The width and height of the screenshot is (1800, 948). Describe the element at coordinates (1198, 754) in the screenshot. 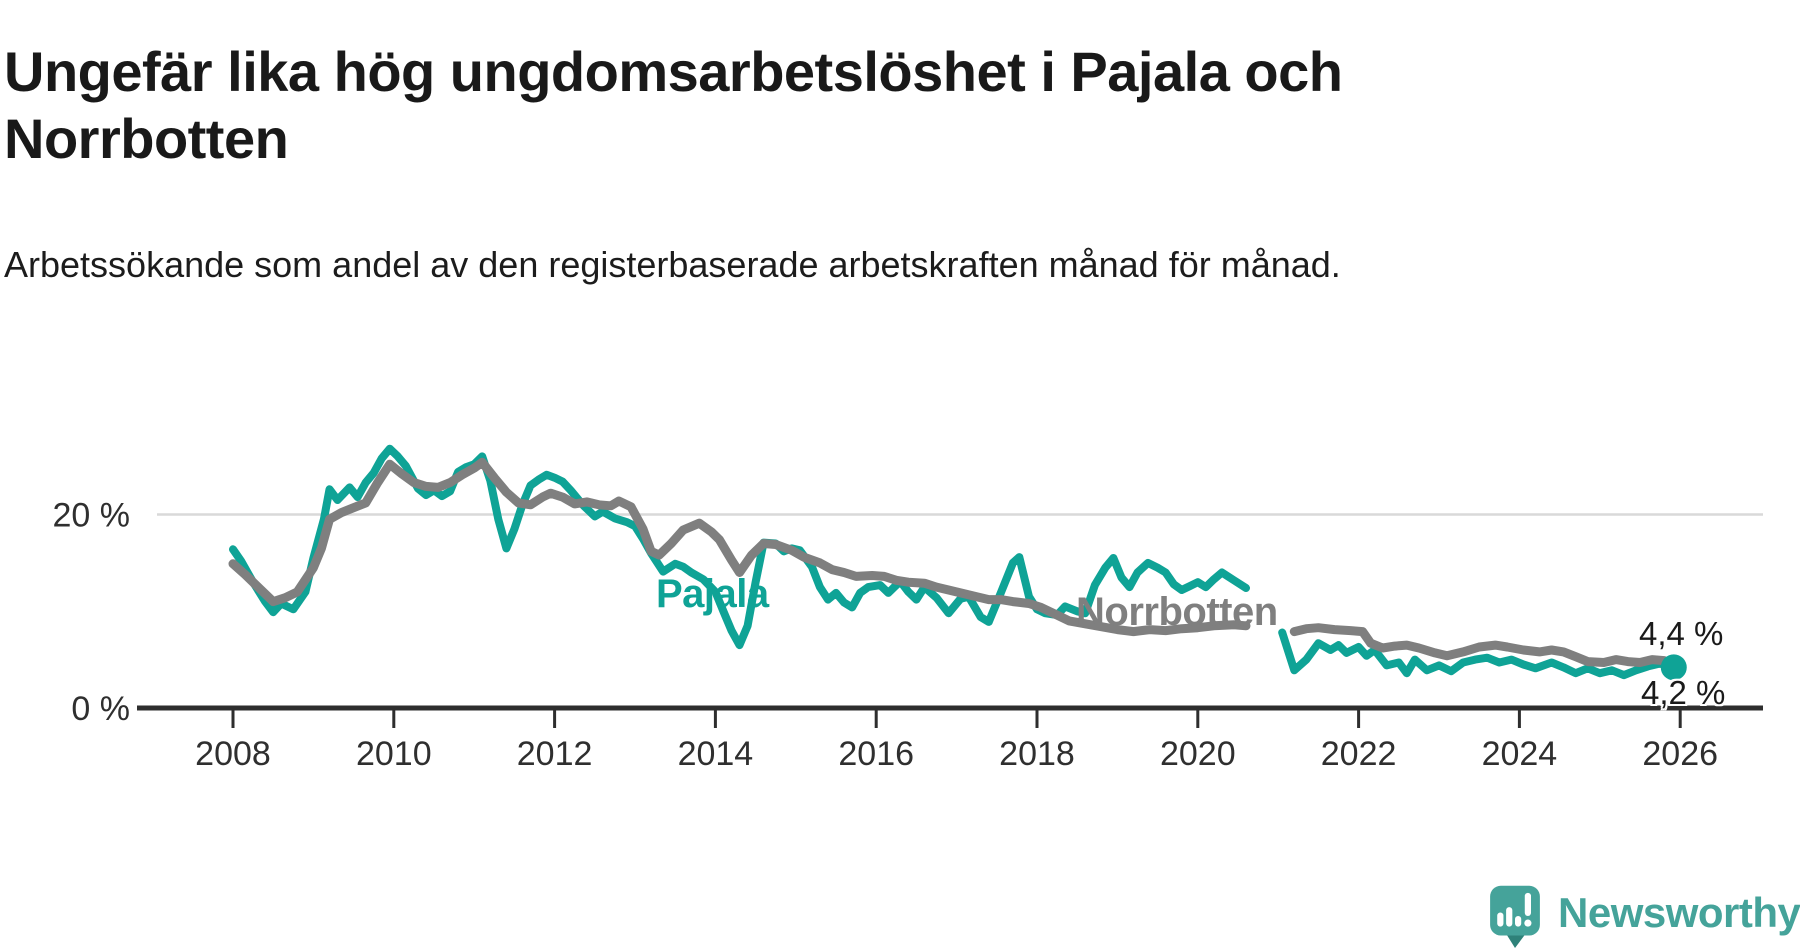

I see `x-tick-label-2020: 2020` at that location.